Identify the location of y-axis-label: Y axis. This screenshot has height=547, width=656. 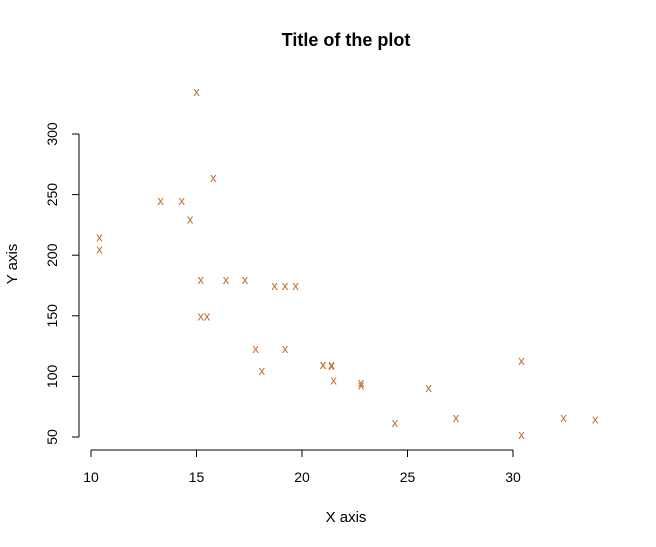
(12, 264).